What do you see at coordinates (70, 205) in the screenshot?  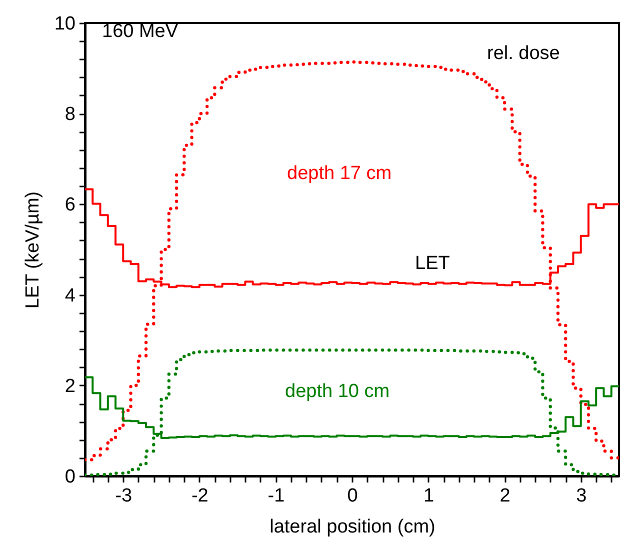 I see `y-tick-label: 6` at bounding box center [70, 205].